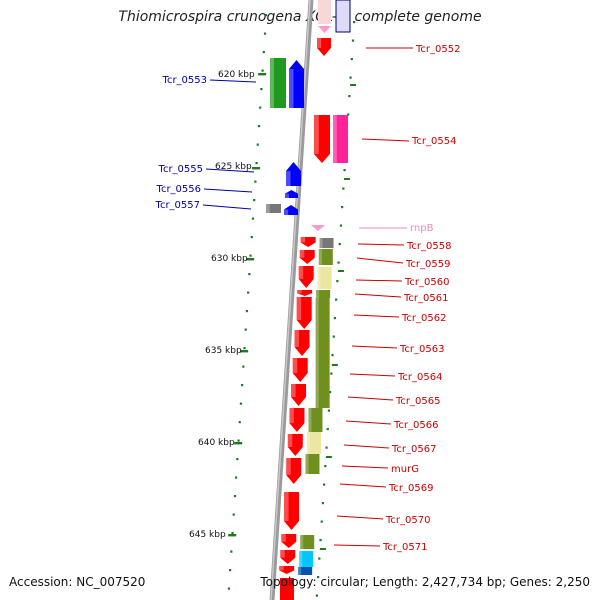 Image resolution: width=600 pixels, height=600 pixels. I want to click on forward-cds-0563-shine, so click(297, 338).